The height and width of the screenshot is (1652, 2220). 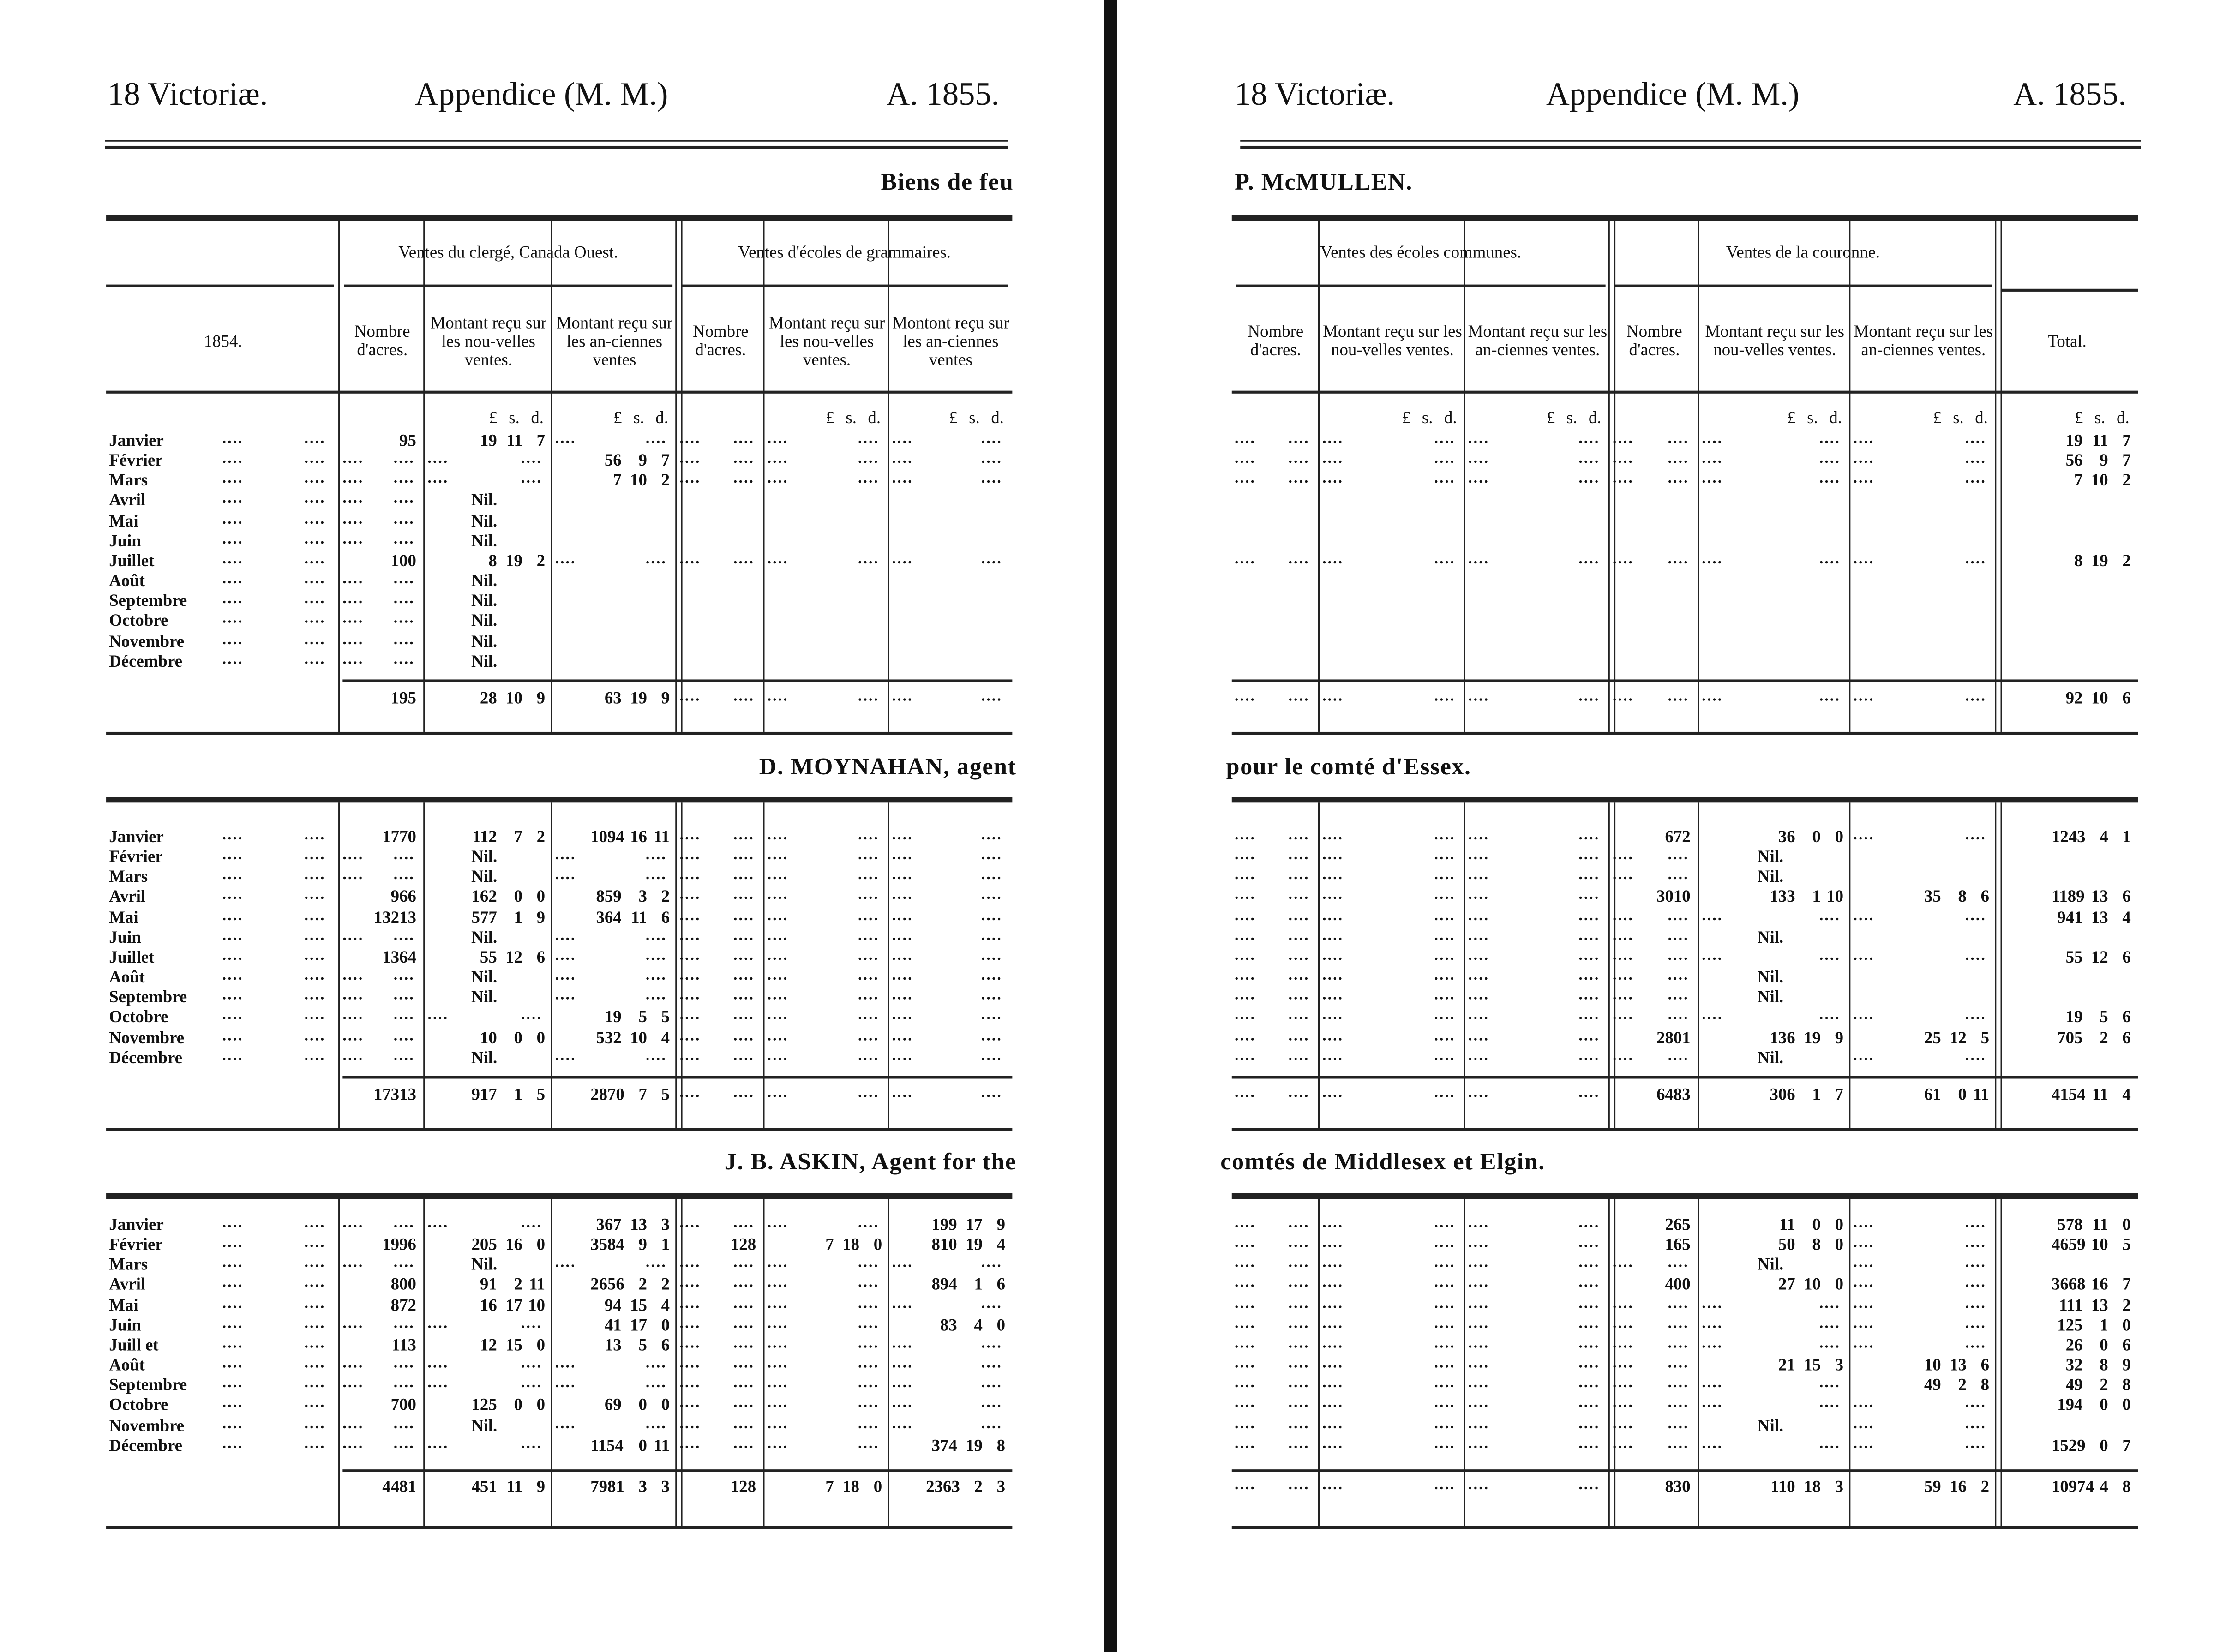 I want to click on pence: 5, so click(x=1984, y=1037).